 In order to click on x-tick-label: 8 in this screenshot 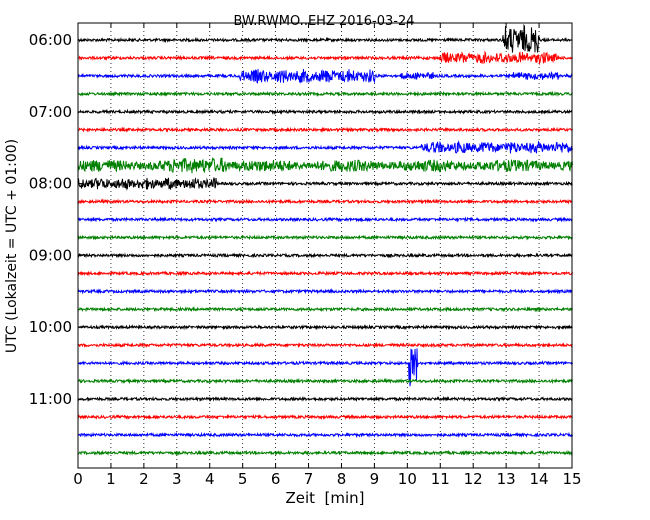, I will do `click(342, 479)`.